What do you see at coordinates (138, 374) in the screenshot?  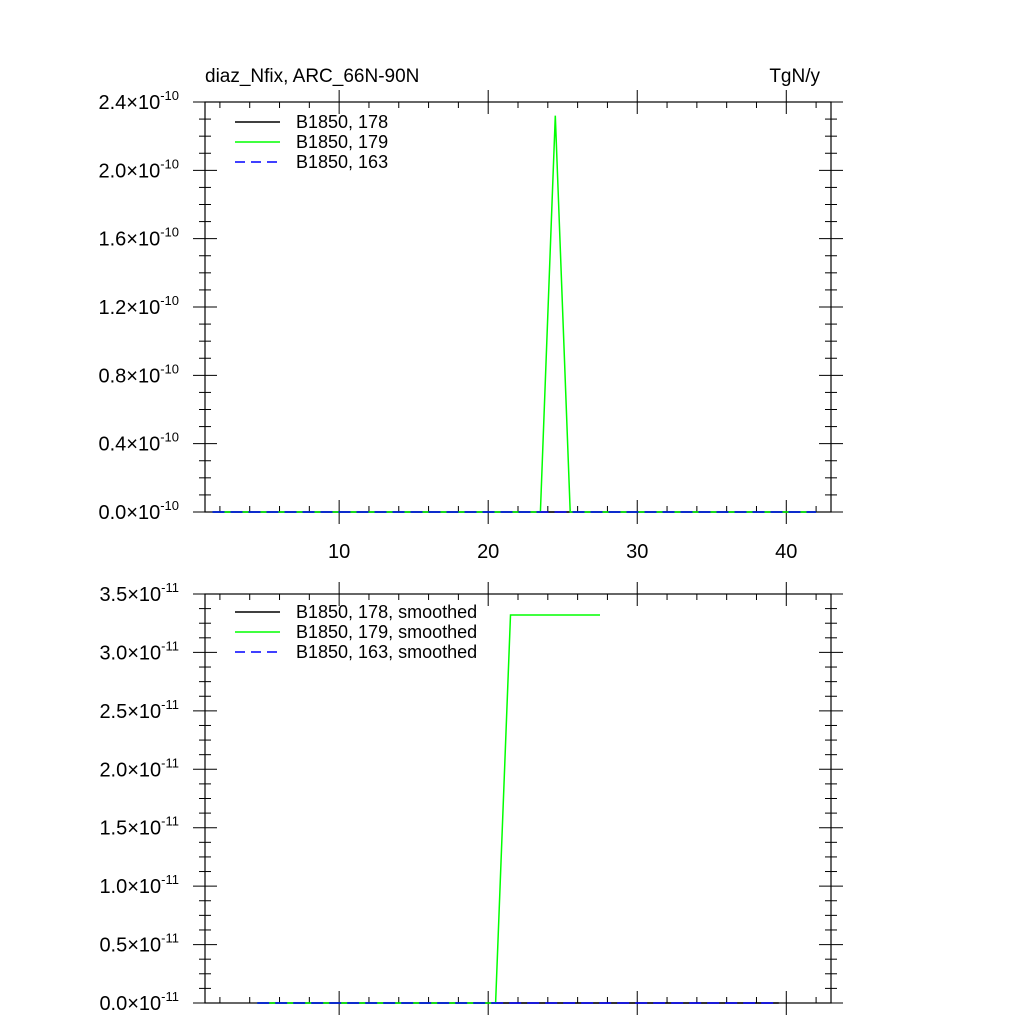 I see `y-tick-label: 0.8×10⁻¹⁰` at bounding box center [138, 374].